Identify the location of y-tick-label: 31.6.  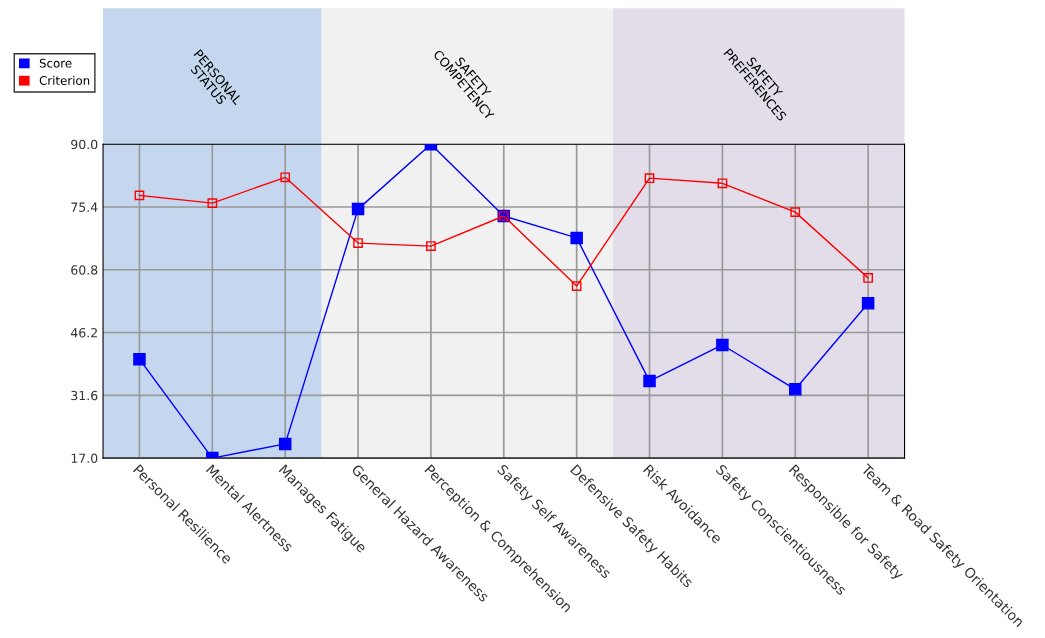
(84, 395).